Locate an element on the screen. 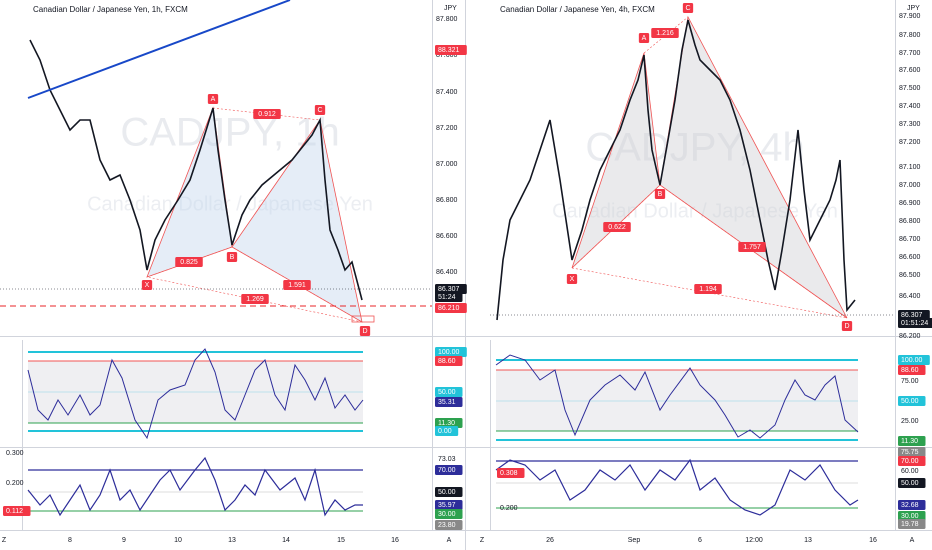 The height and width of the screenshot is (550, 932). x-axis-label: Sep is located at coordinates (634, 540).